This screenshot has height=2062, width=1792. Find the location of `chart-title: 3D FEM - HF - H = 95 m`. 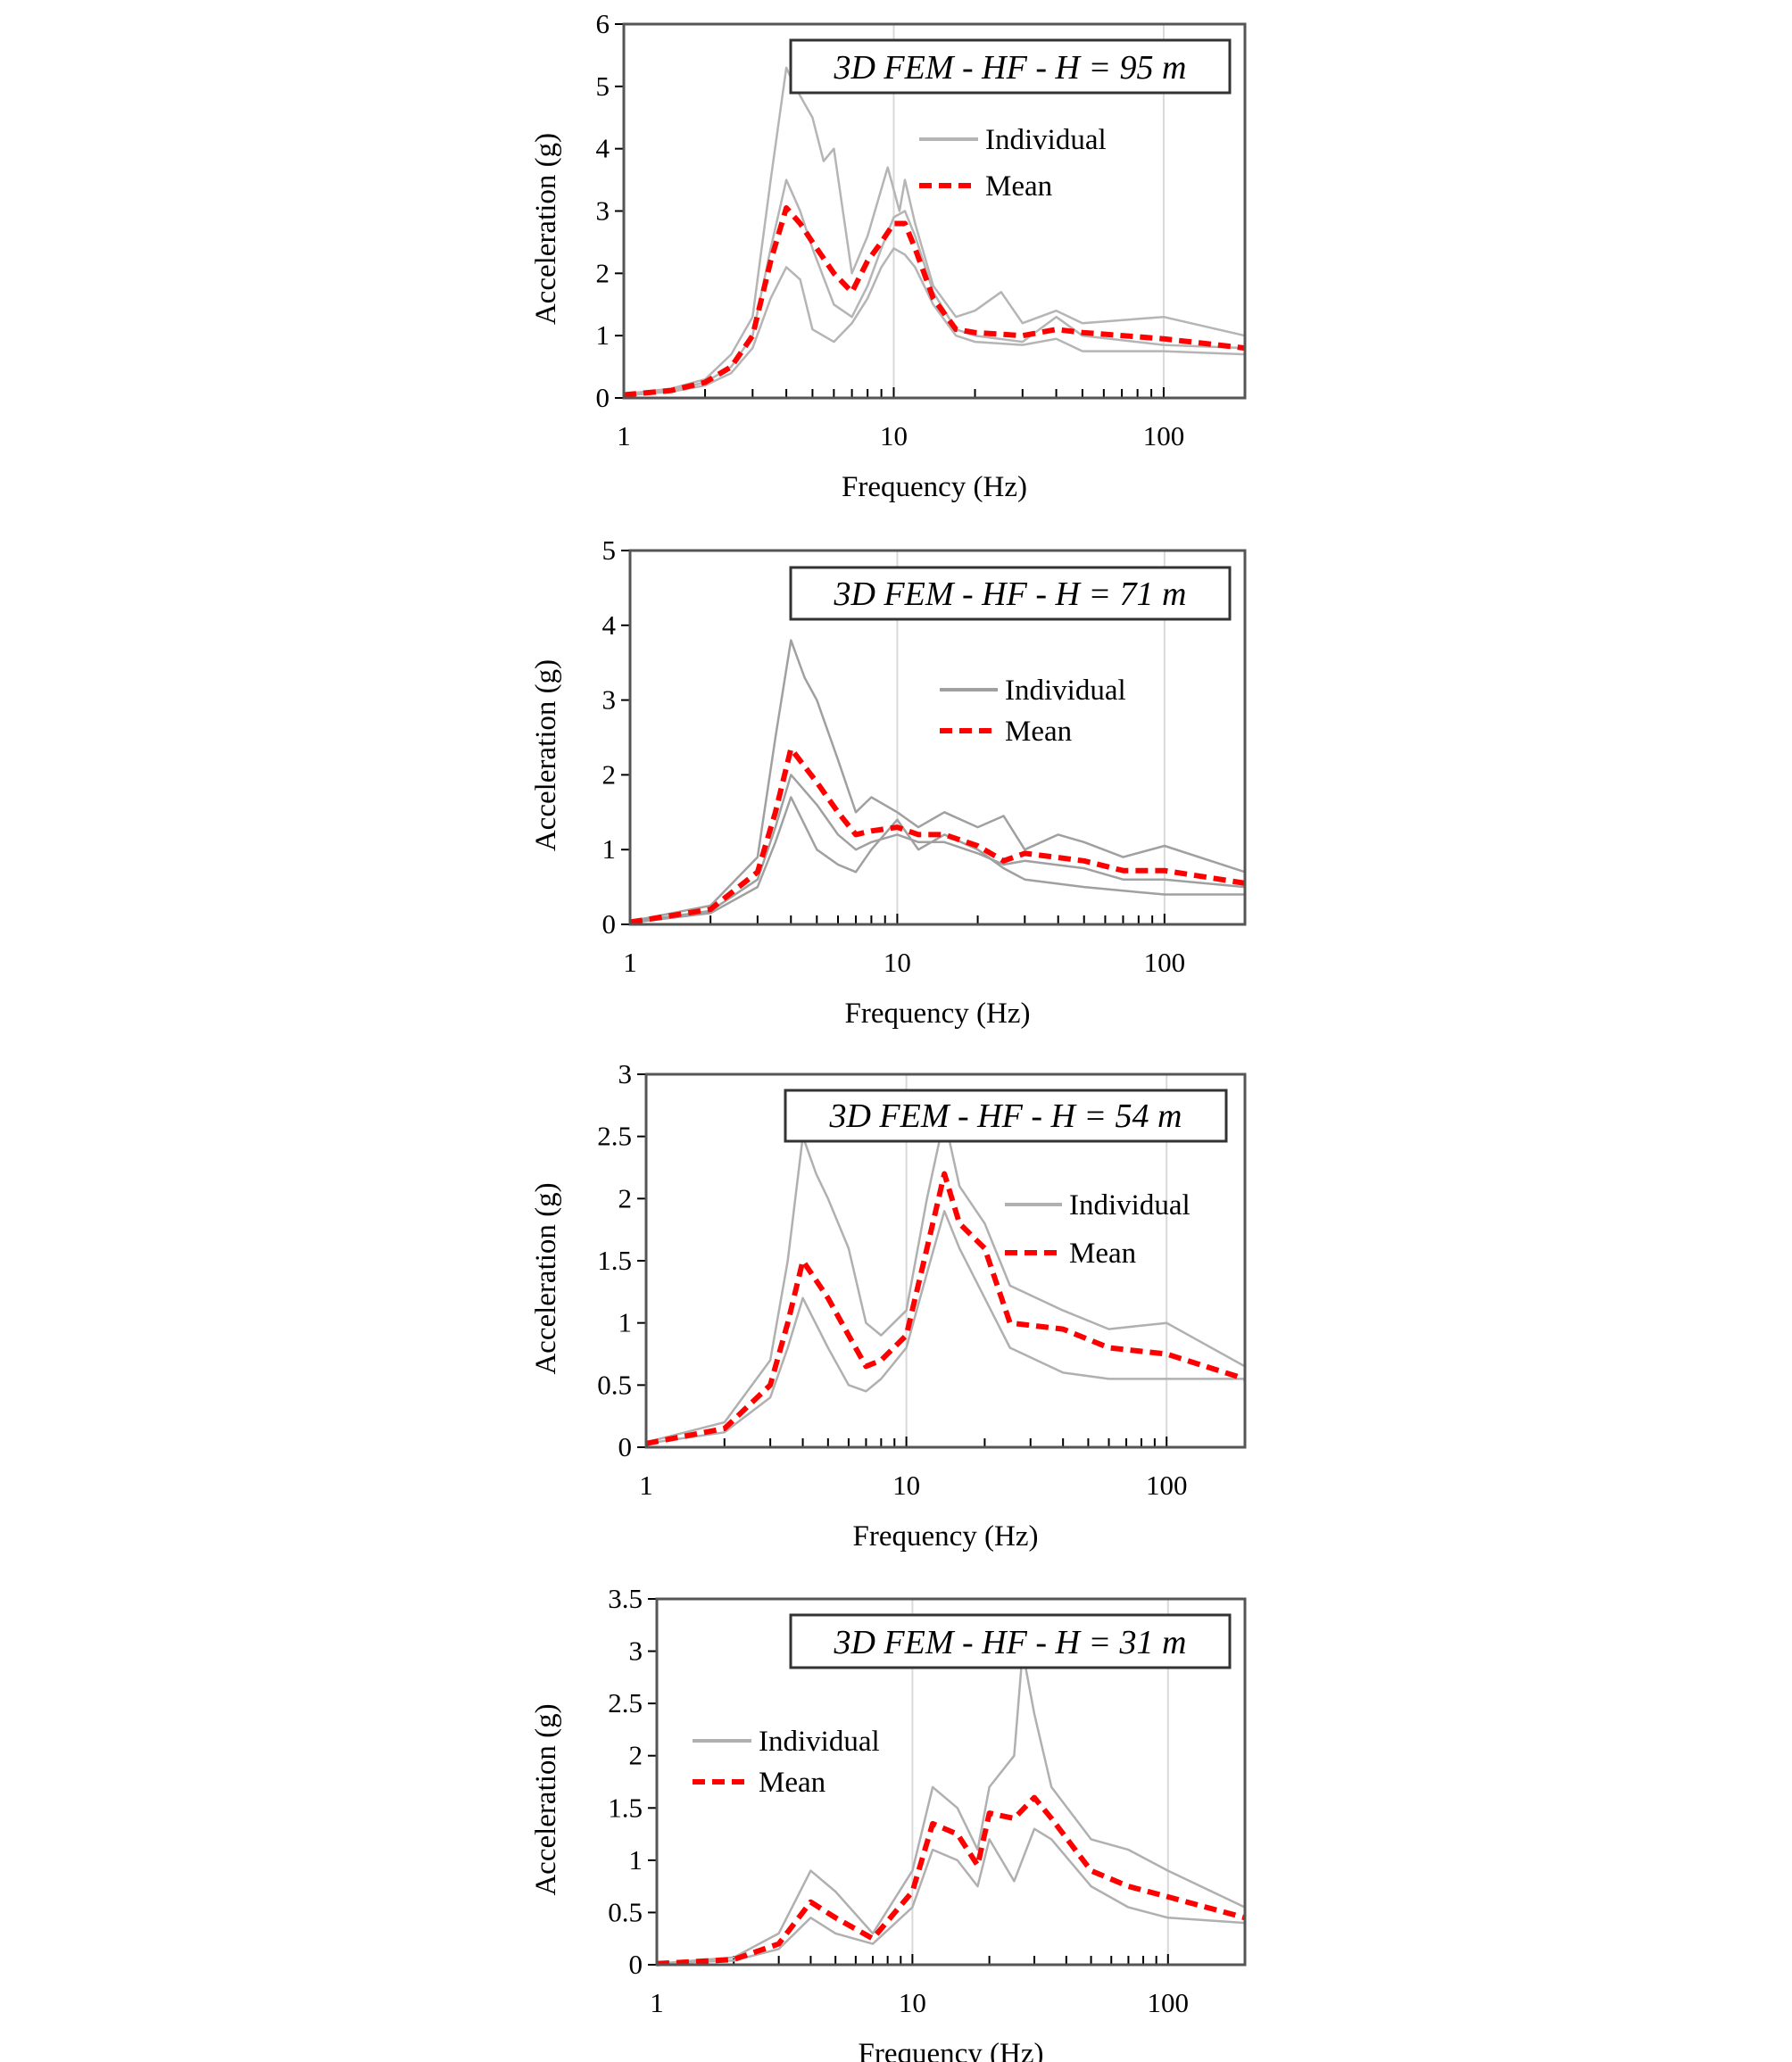

chart-title: 3D FEM - HF - H = 95 m is located at coordinates (1009, 68).